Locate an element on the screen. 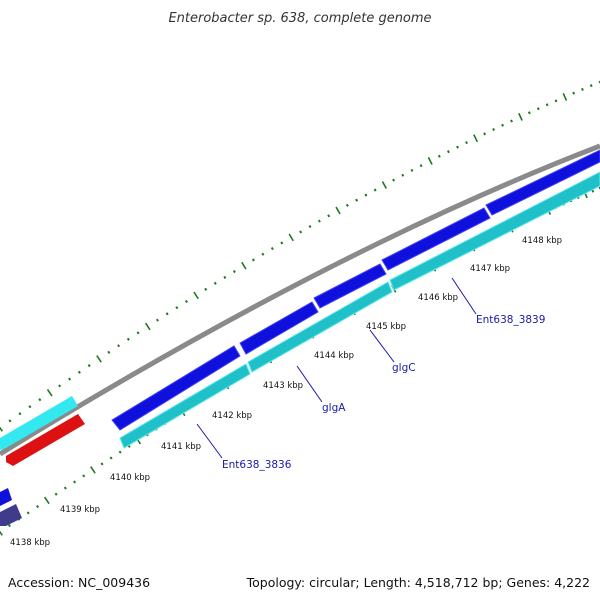 The image size is (600, 600). tick-label: 4140 kbp is located at coordinates (130, 478).